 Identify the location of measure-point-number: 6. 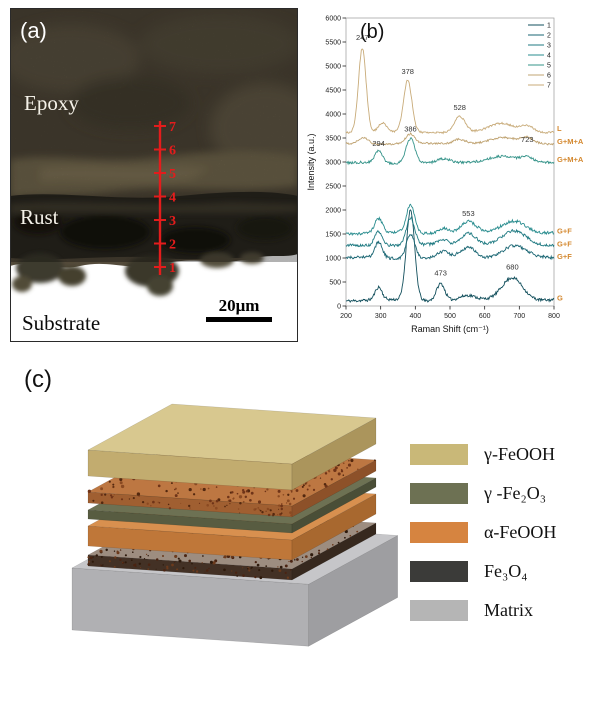
(172, 151).